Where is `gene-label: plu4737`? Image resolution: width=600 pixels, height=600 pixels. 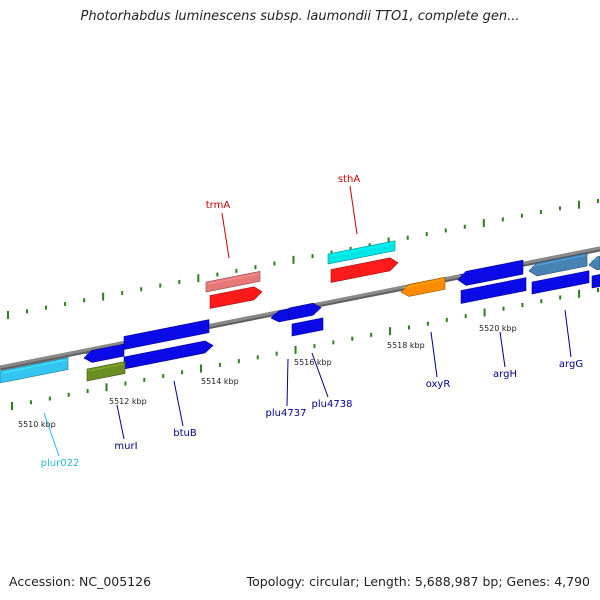
gene-label: plu4737 is located at coordinates (286, 388).